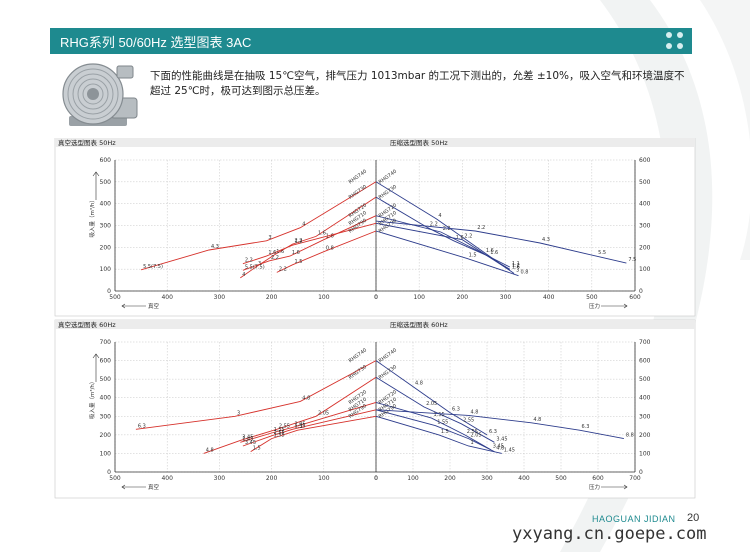  Describe the element at coordinates (509, 450) in the screenshot. I see `pressure-point-label: 1.45` at that location.